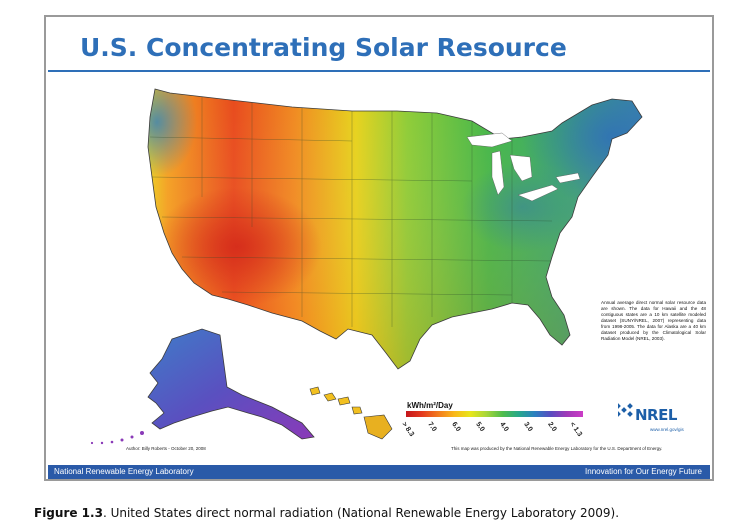 This screenshot has width=751, height=523. I want to click on colorbar-title: kWh/m²/Day, so click(430, 405).